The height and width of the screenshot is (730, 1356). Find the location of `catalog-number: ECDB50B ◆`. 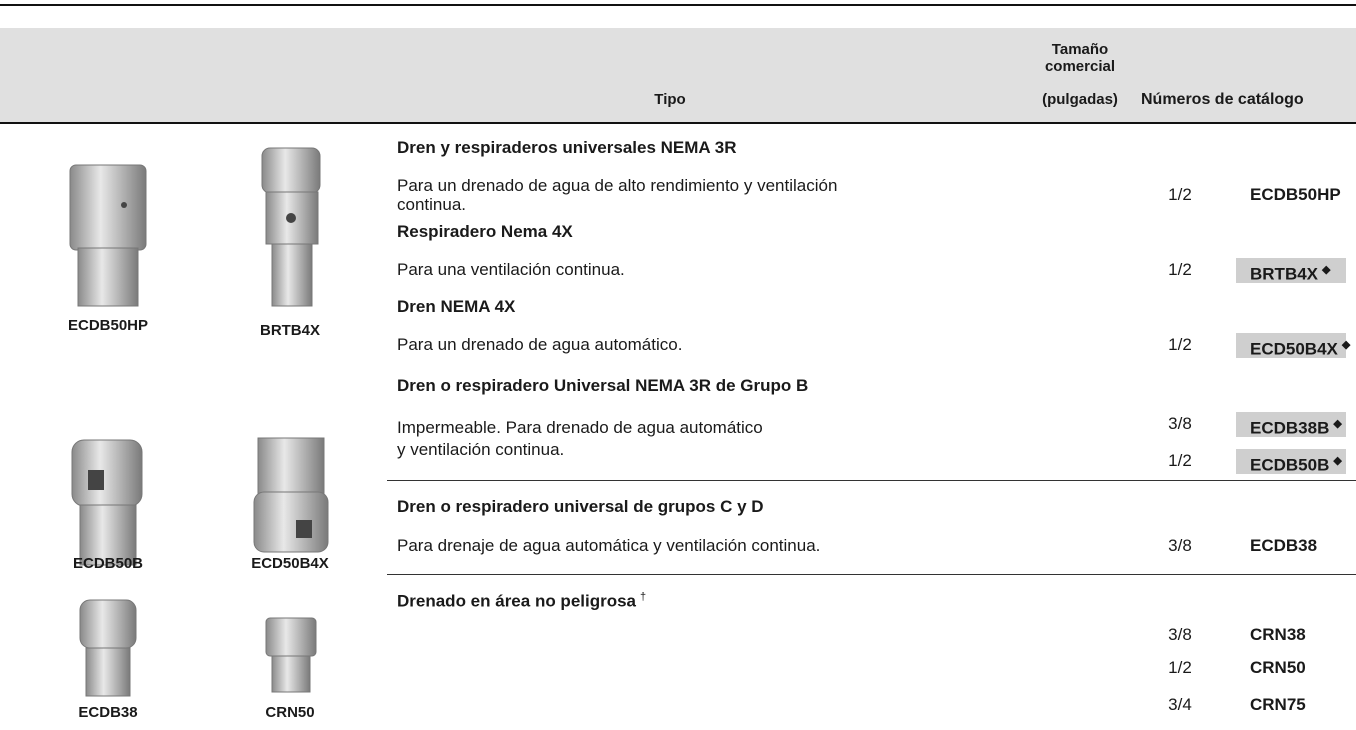

catalog-number: ECDB50B ◆ is located at coordinates (1296, 463).